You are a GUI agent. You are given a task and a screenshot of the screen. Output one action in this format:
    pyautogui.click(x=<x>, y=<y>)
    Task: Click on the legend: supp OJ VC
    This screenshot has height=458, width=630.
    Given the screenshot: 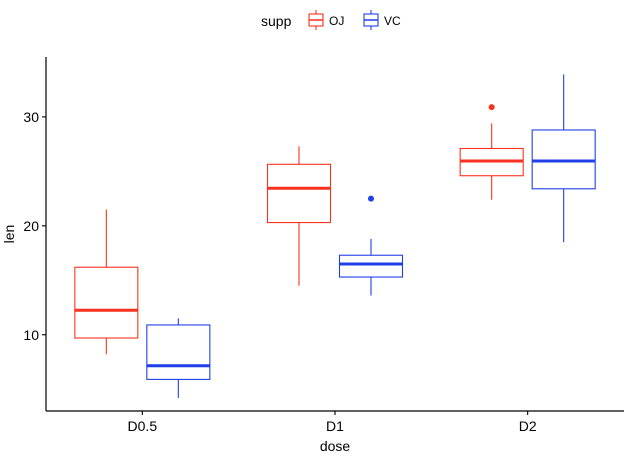 What is the action you would take?
    pyautogui.click(x=331, y=20)
    